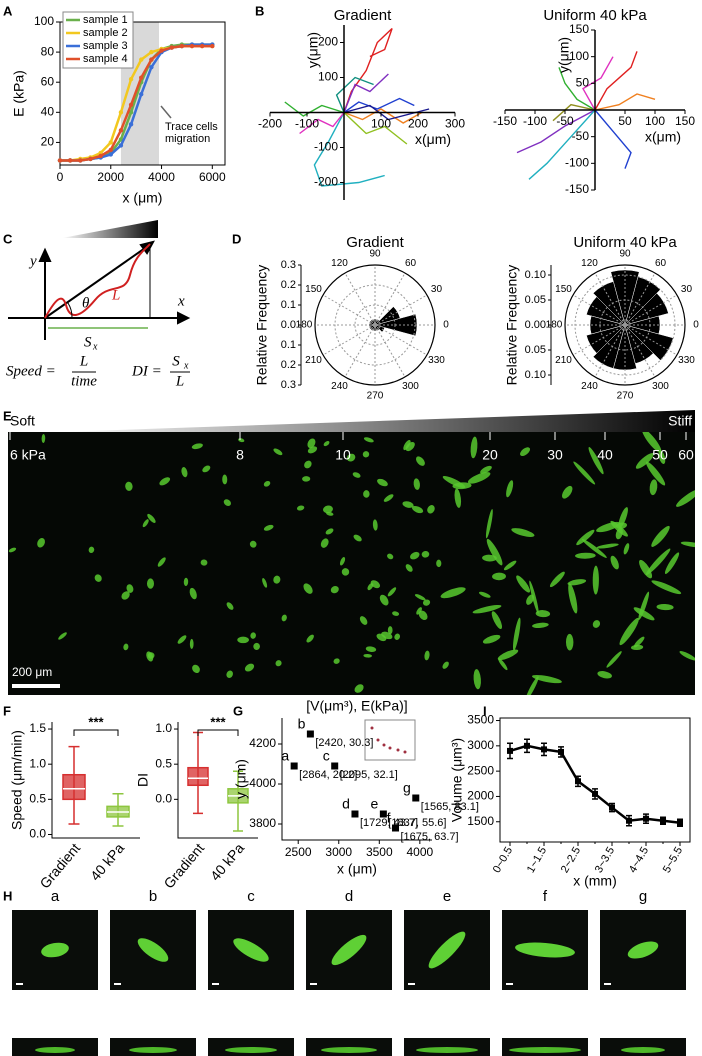  What do you see at coordinates (142, 93) in the screenshot?
I see `plot-frame` at bounding box center [142, 93].